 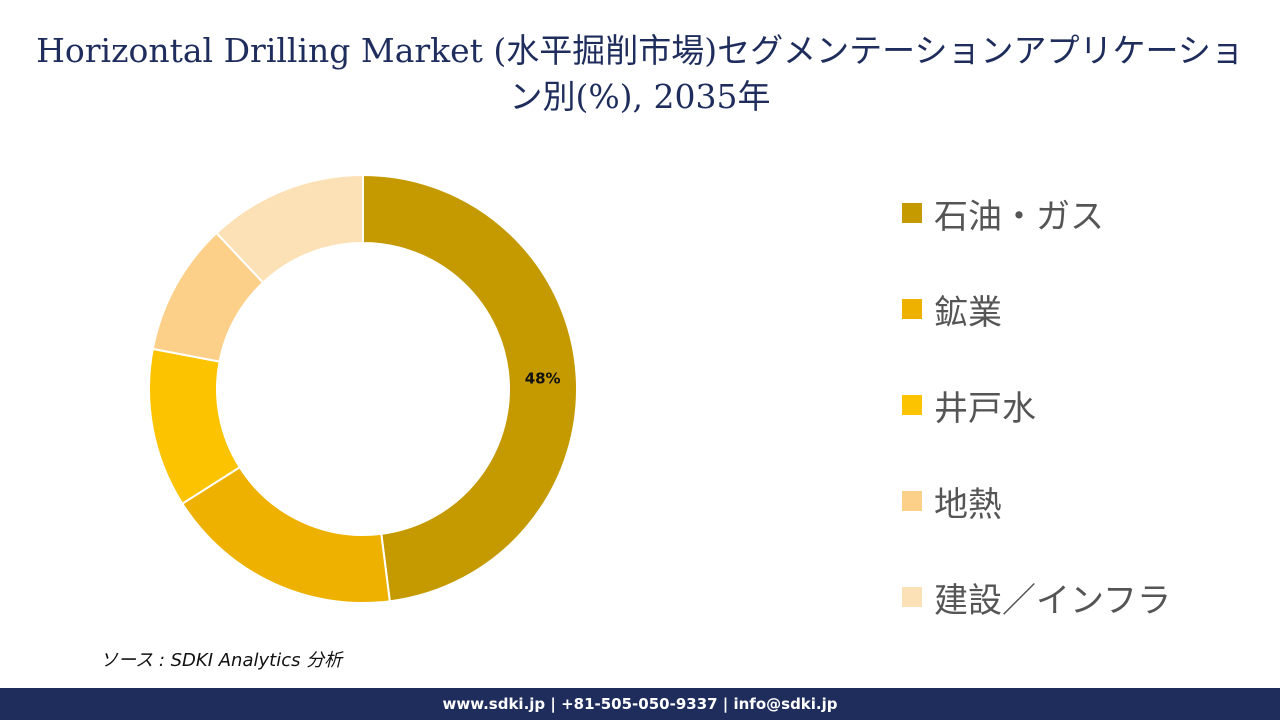 I want to click on legend-label: 建設／インフラ, so click(x=1052, y=600).